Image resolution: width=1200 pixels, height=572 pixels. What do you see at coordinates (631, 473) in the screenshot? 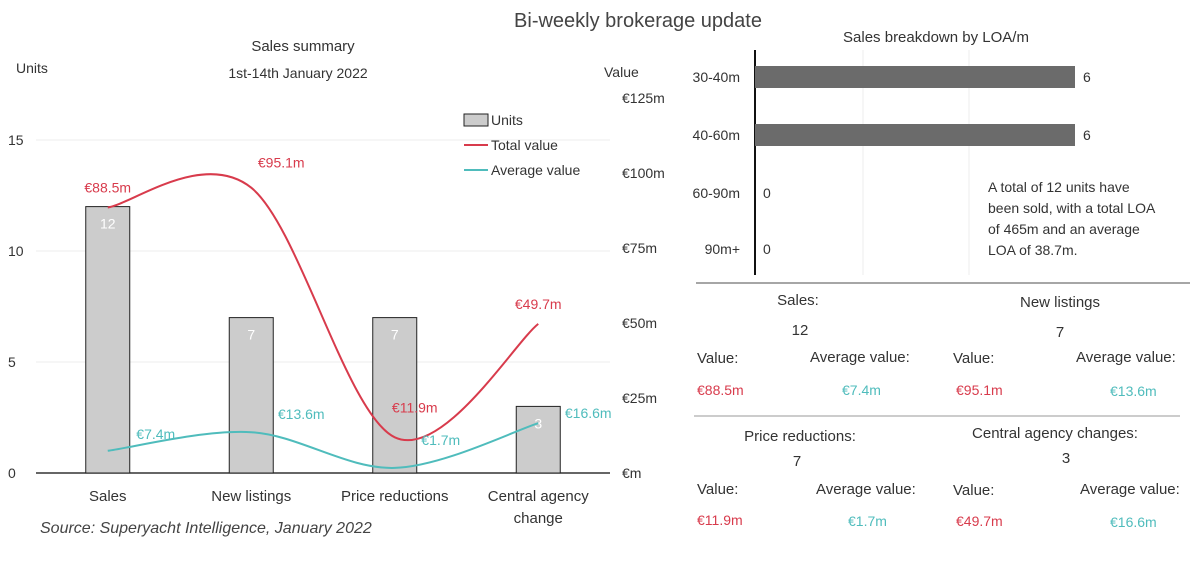
I see `y2-tick-label: €m` at bounding box center [631, 473].